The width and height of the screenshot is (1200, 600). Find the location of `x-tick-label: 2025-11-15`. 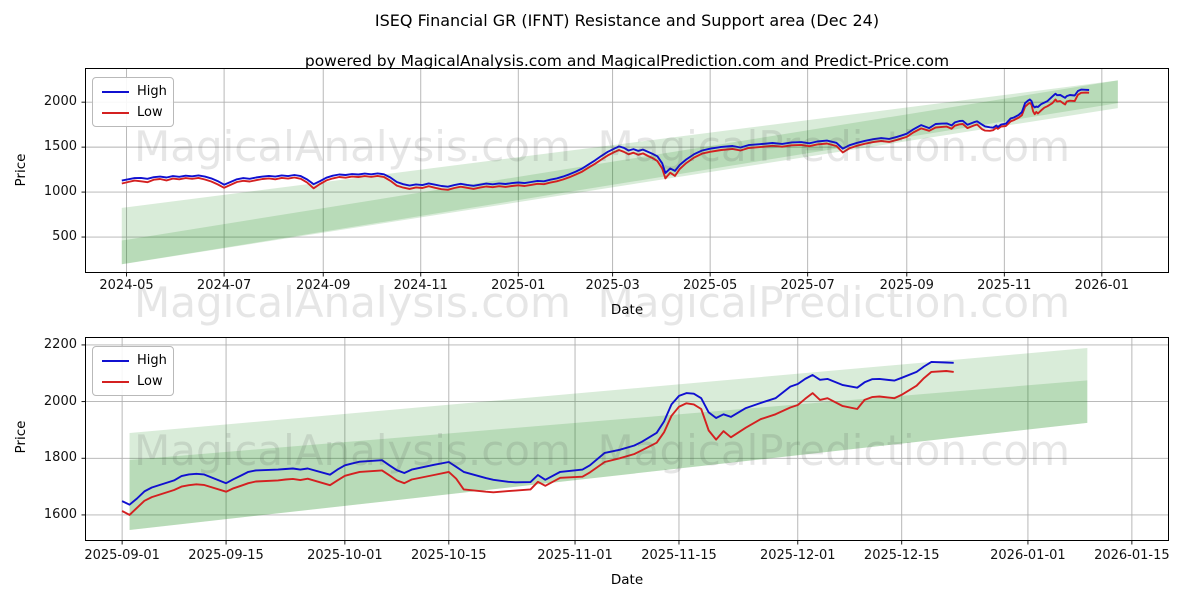

x-tick-label: 2025-11-15 is located at coordinates (679, 555).